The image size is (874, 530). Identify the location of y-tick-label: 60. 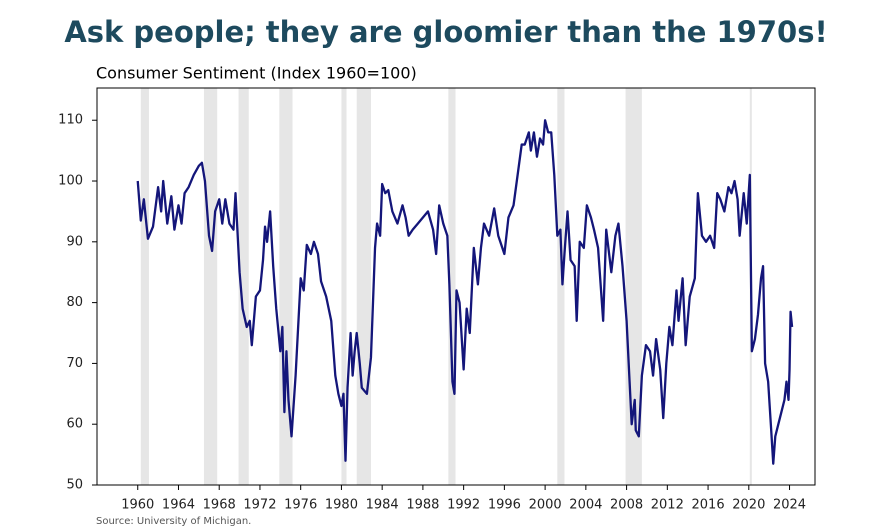
(74, 424).